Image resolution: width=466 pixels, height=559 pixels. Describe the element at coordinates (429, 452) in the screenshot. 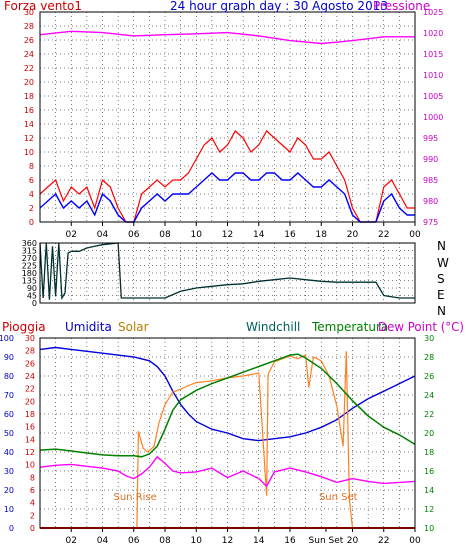

I see `temperature-tick: 18` at that location.